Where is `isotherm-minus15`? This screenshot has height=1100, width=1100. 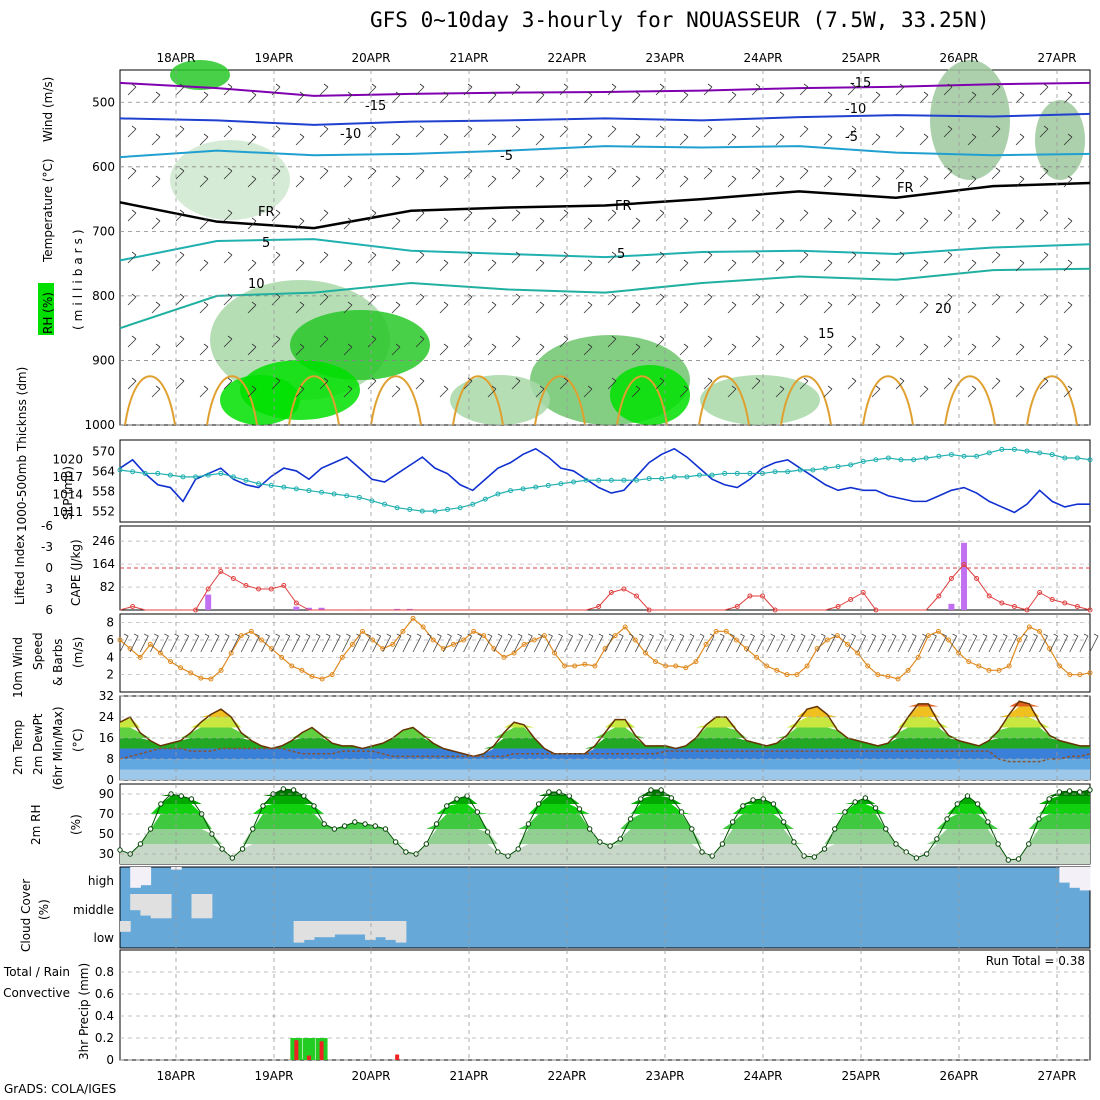
isotherm-minus15 is located at coordinates (605, 89).